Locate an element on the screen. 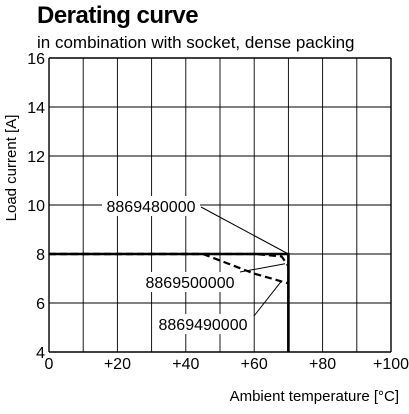  y-tick-label: 10 is located at coordinates (36, 206).